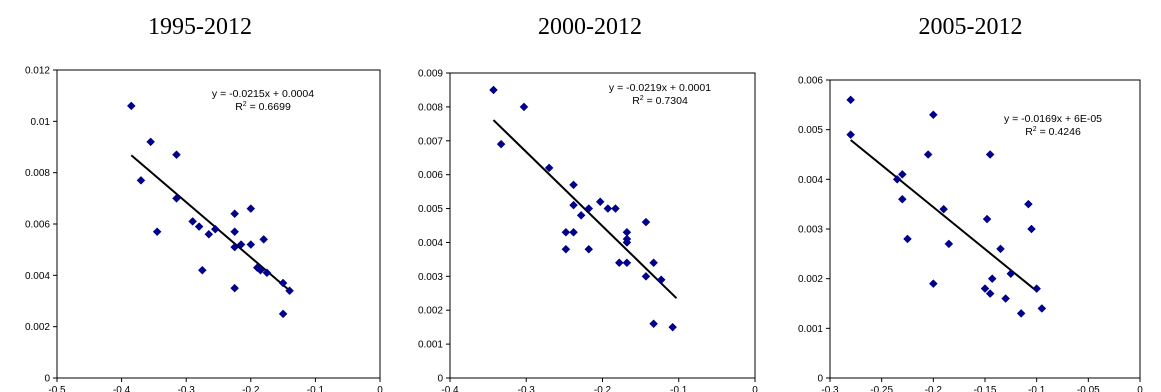  I want to click on y-tick-label: 0.004, so click(430, 243).